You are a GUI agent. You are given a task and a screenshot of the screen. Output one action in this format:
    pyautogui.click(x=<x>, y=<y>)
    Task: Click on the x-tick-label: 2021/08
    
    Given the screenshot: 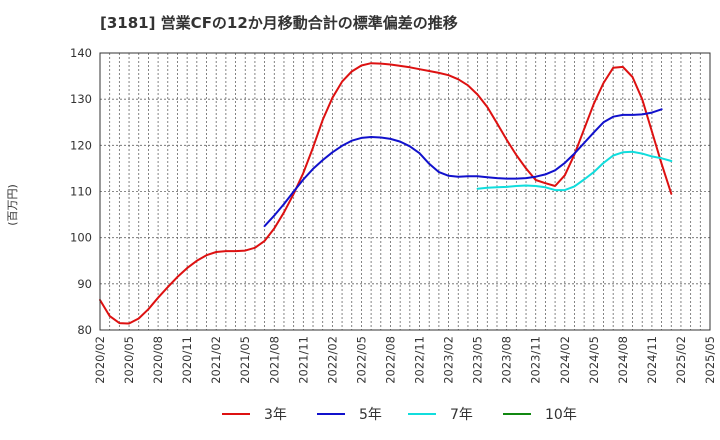 What is the action you would take?
    pyautogui.click(x=274, y=360)
    